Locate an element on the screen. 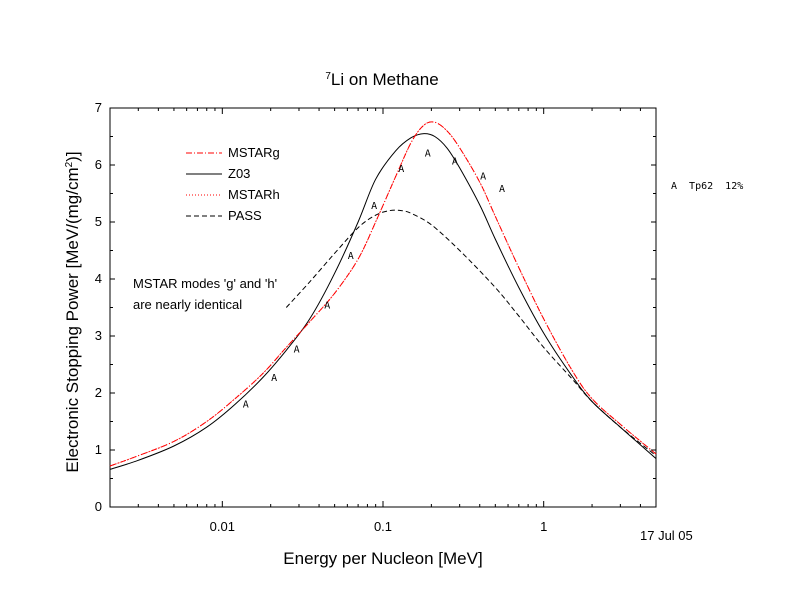 This screenshot has width=800, height=600. legend: MSTARg Z03 MSTARh PASS is located at coordinates (233, 184).